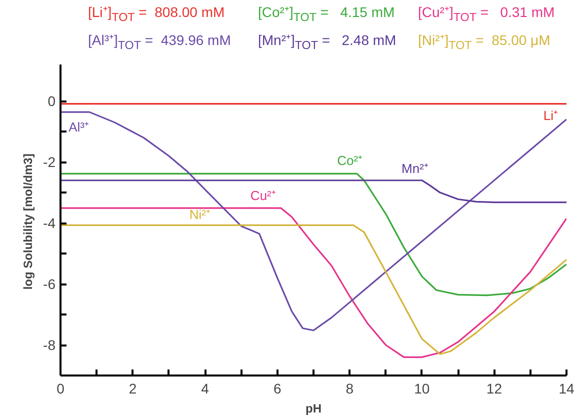  What do you see at coordinates (349, 160) in the screenshot?
I see `series-label: Co²⁺` at bounding box center [349, 160].